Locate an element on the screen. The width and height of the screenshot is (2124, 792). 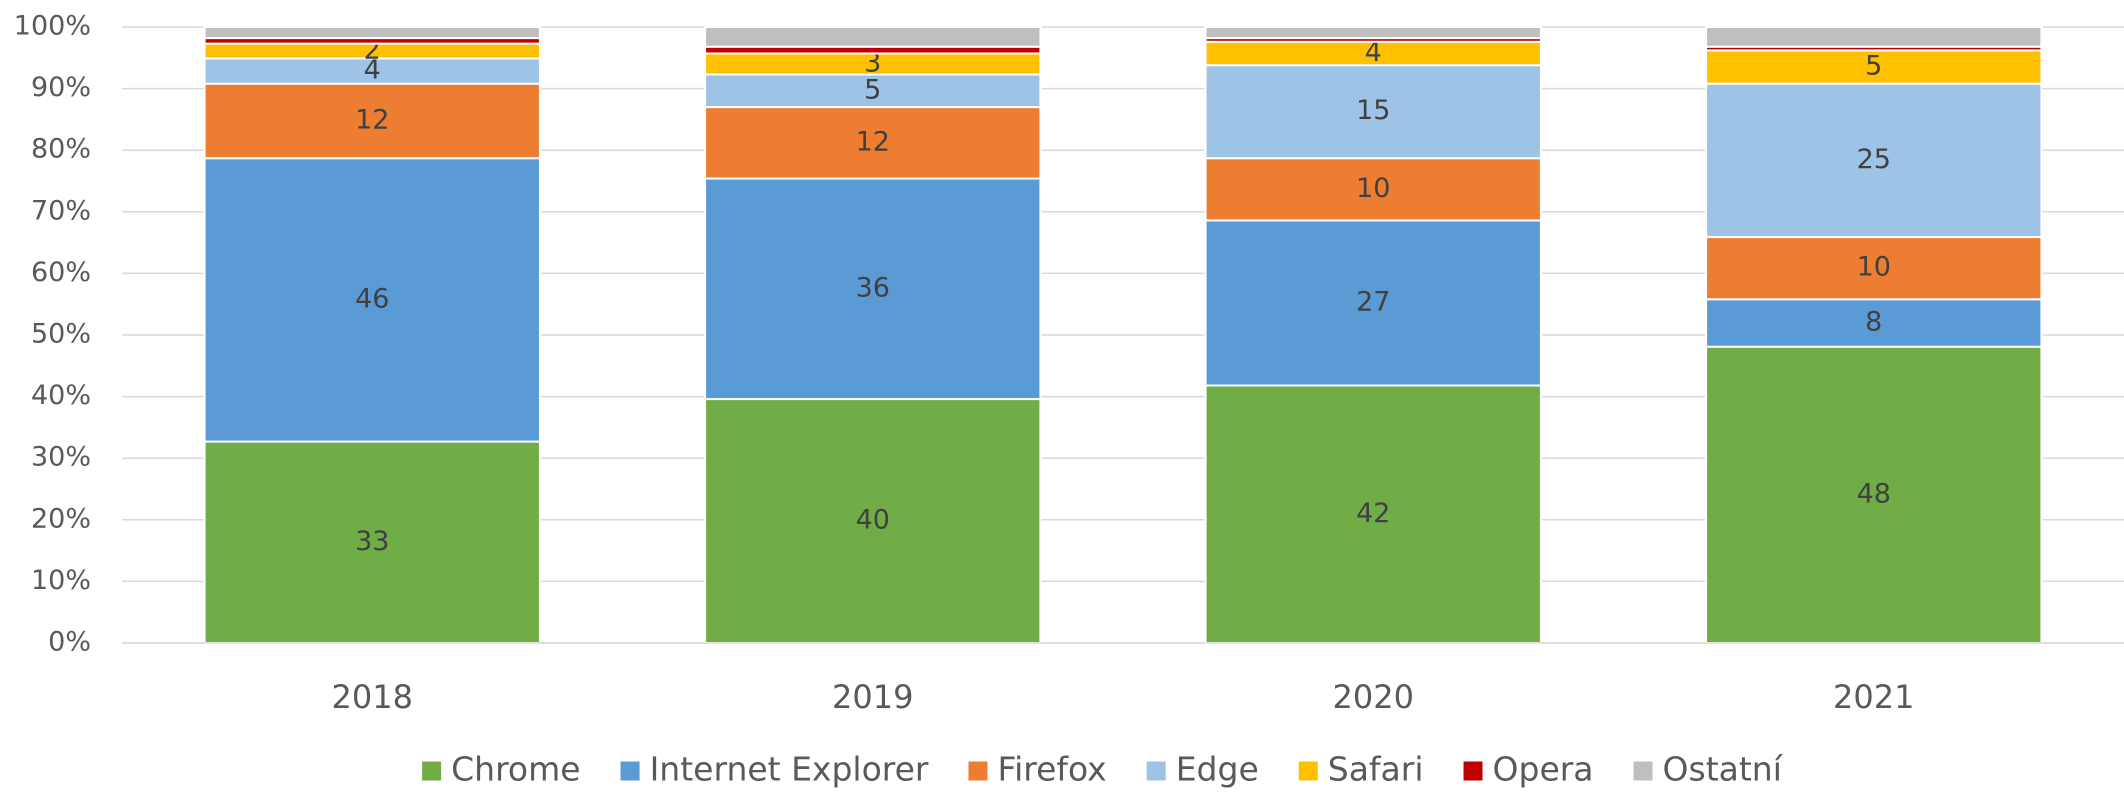
data-label: 46 is located at coordinates (372, 298).